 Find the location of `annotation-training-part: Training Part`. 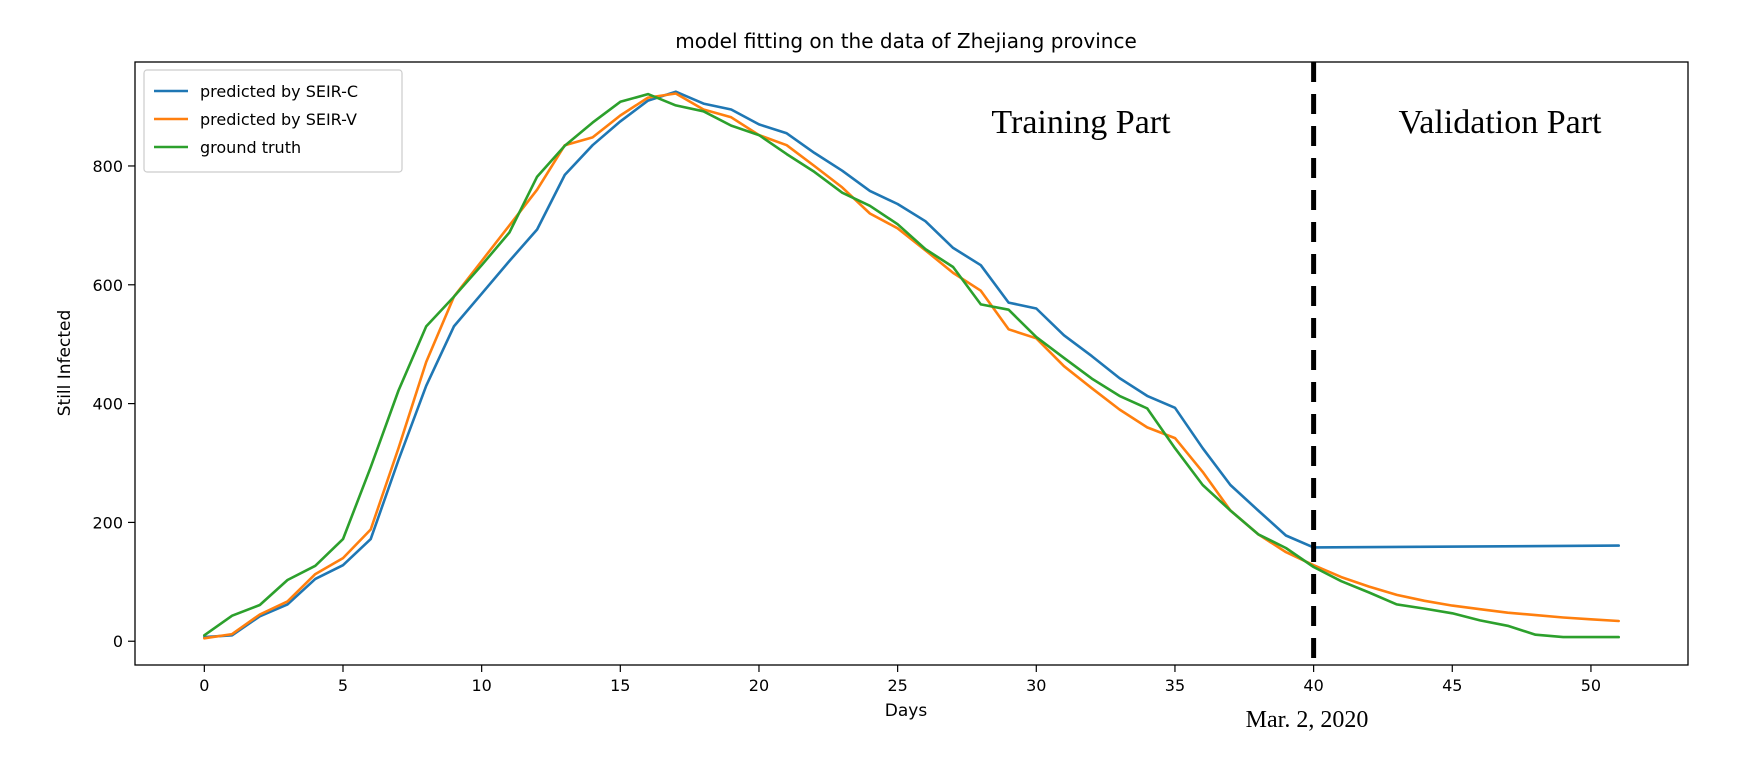

annotation-training-part: Training Part is located at coordinates (1081, 122).